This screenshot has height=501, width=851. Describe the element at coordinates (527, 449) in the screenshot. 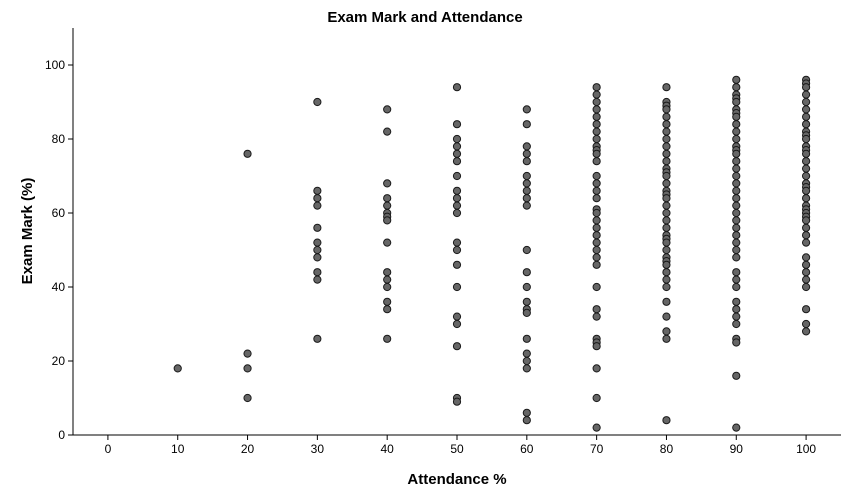

I see `x-tick-label: 60` at that location.